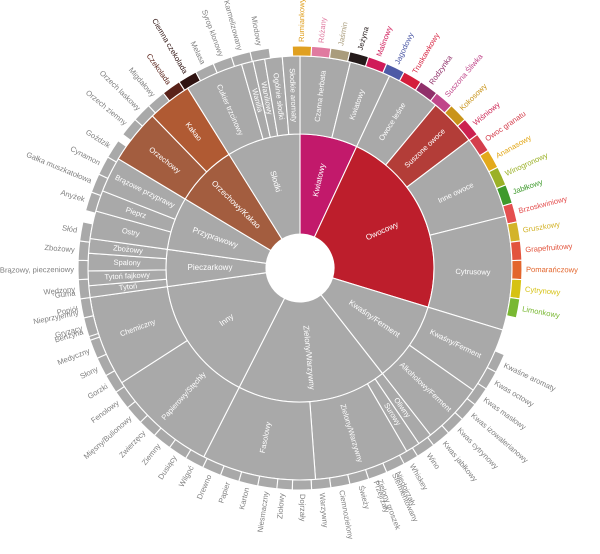 This screenshot has height=554, width=600. What do you see at coordinates (167, 468) in the screenshot?
I see `leaf-label-dusiacy: Dusiący` at bounding box center [167, 468].